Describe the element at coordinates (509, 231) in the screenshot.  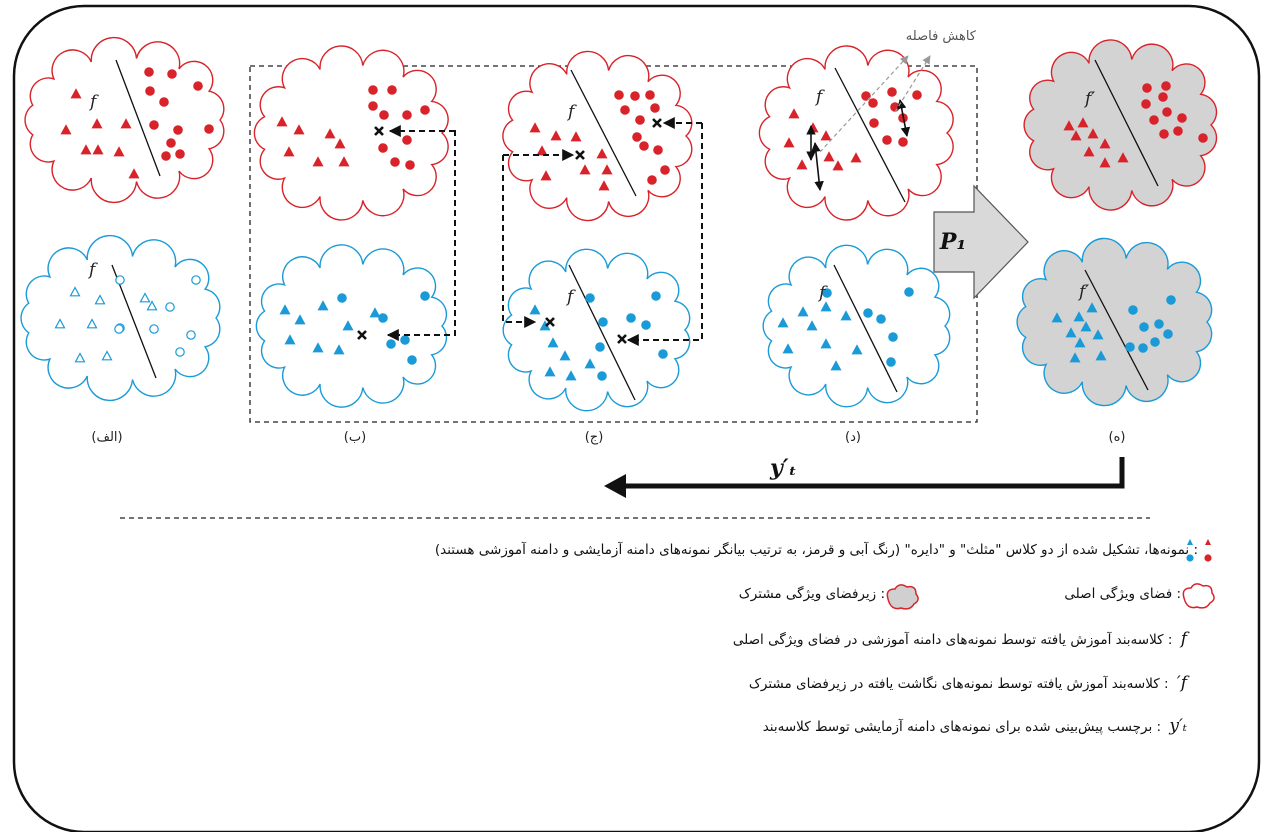
I see `domain-center-markers` at that location.